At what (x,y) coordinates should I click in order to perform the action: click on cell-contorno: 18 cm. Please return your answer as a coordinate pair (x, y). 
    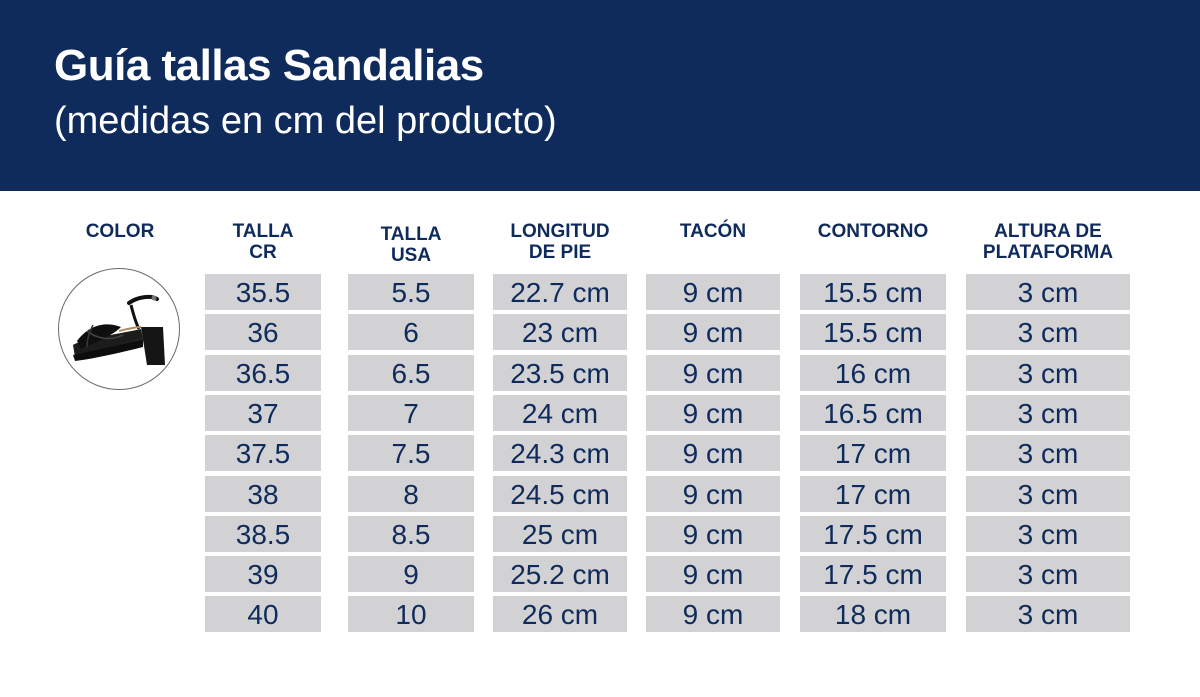
    Looking at the image, I should click on (873, 614).